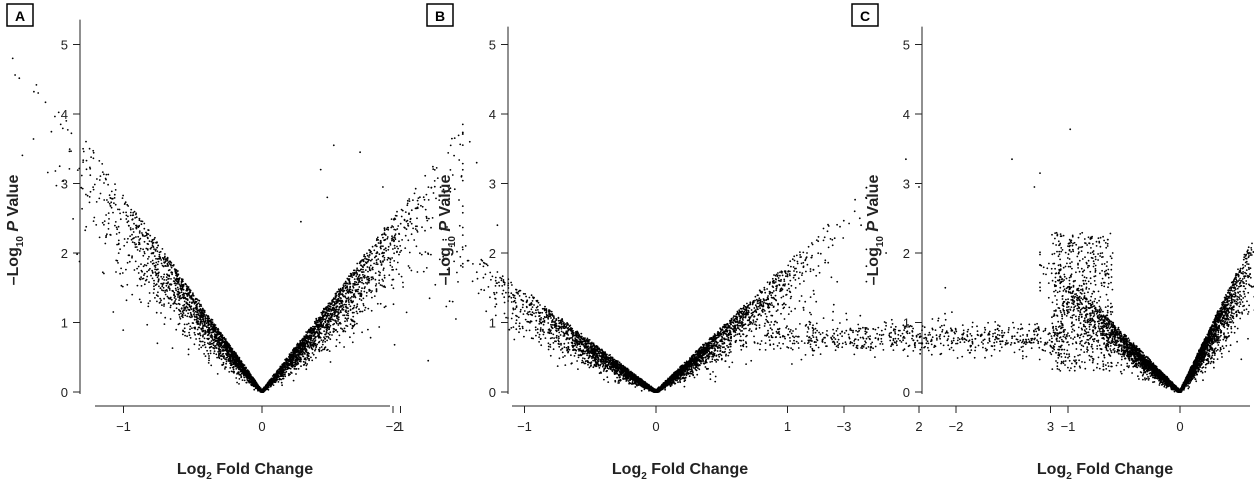 The width and height of the screenshot is (1254, 482). What do you see at coordinates (918, 426) in the screenshot?
I see `x-tick-label: 2` at bounding box center [918, 426].